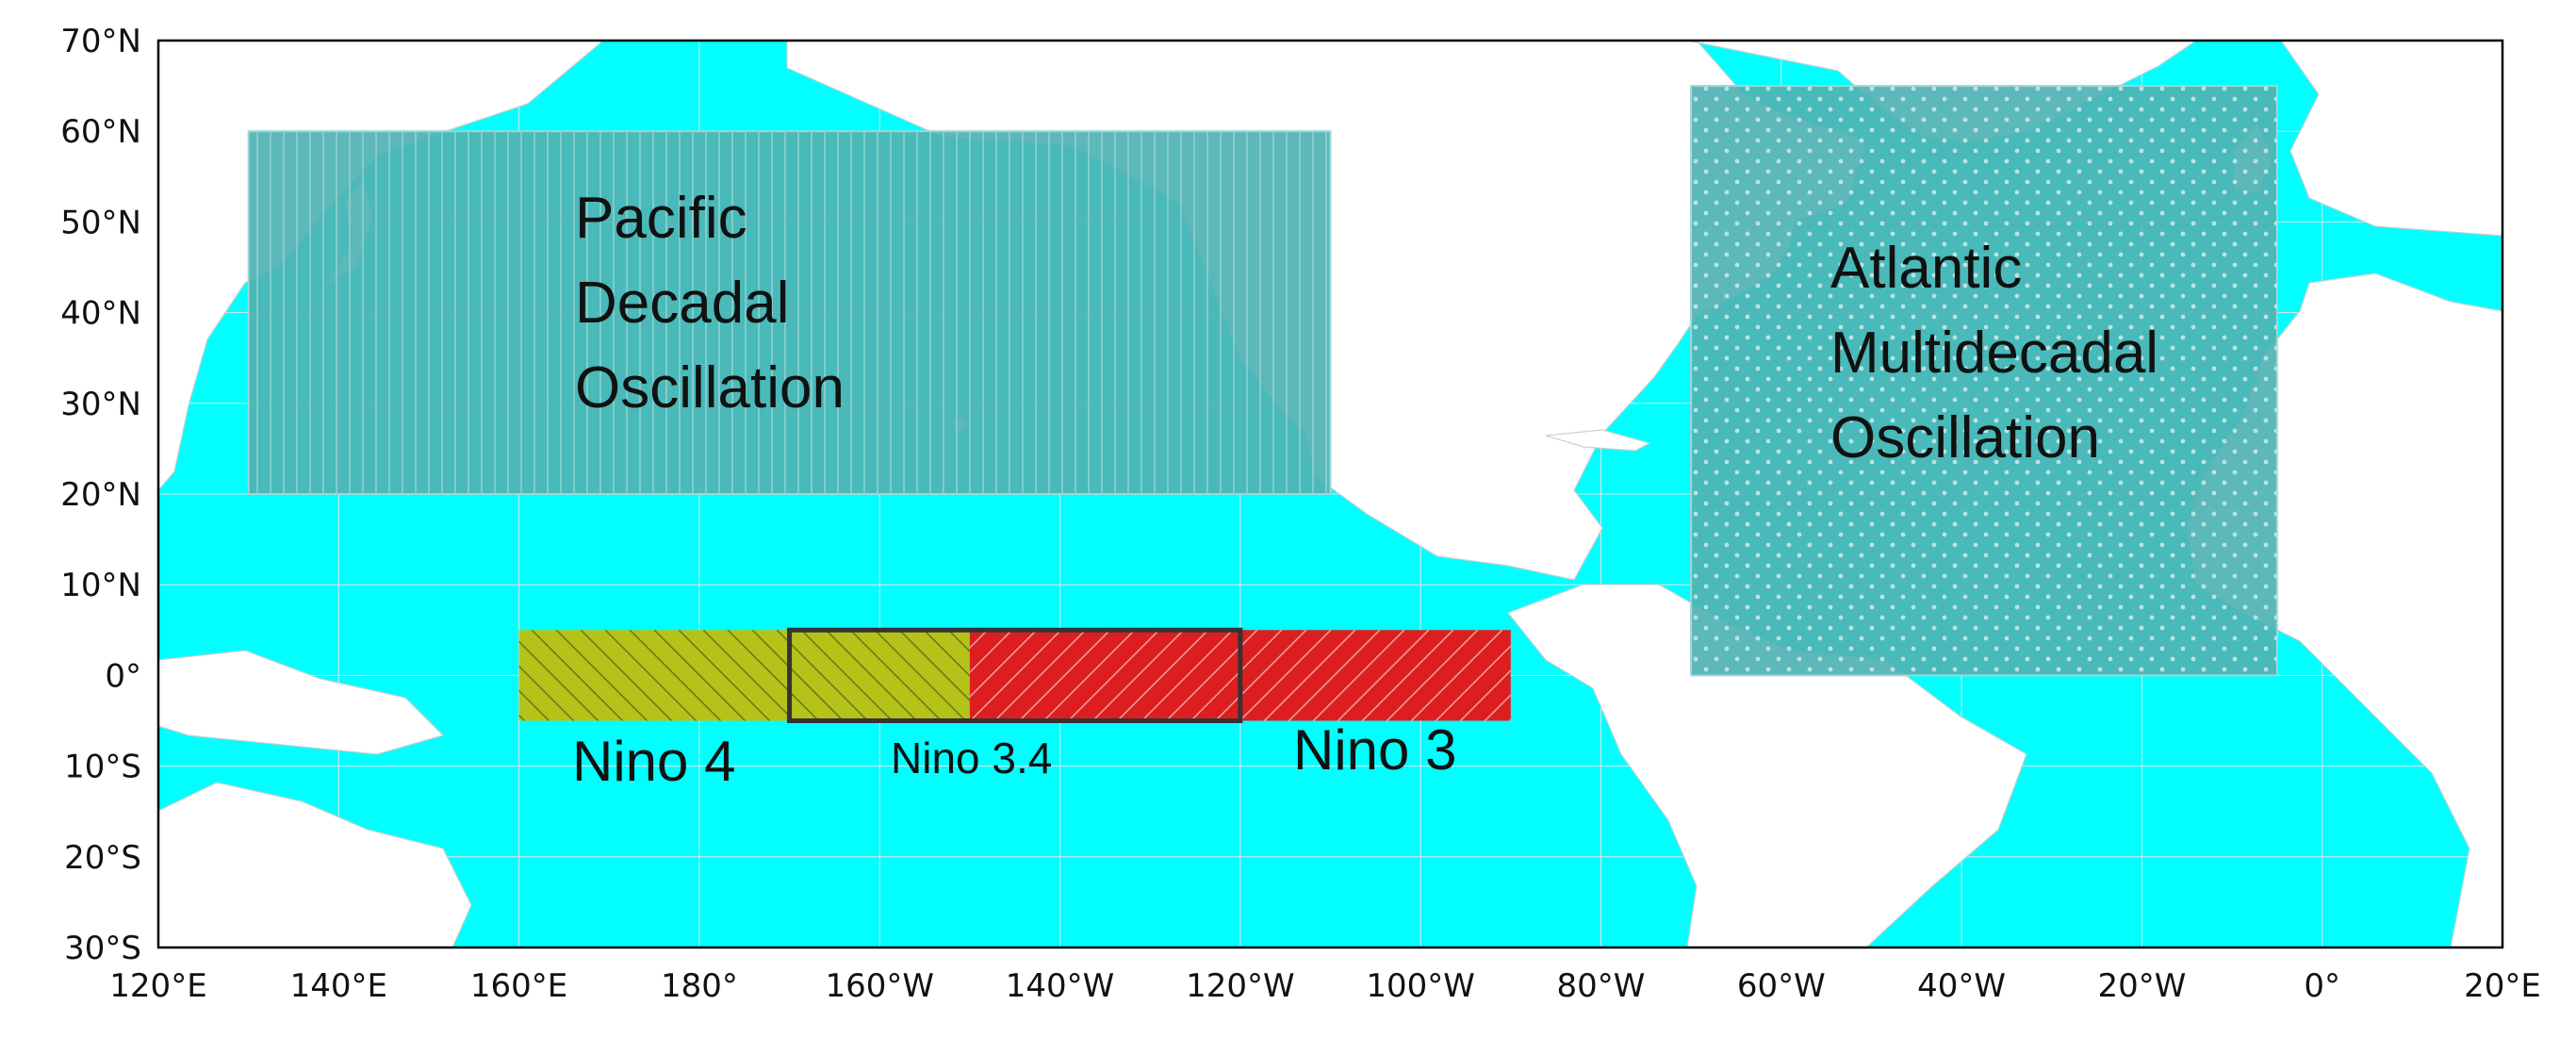 Image resolution: width=2576 pixels, height=1038 pixels. I want to click on pdo-label-line: Decadal, so click(682, 303).